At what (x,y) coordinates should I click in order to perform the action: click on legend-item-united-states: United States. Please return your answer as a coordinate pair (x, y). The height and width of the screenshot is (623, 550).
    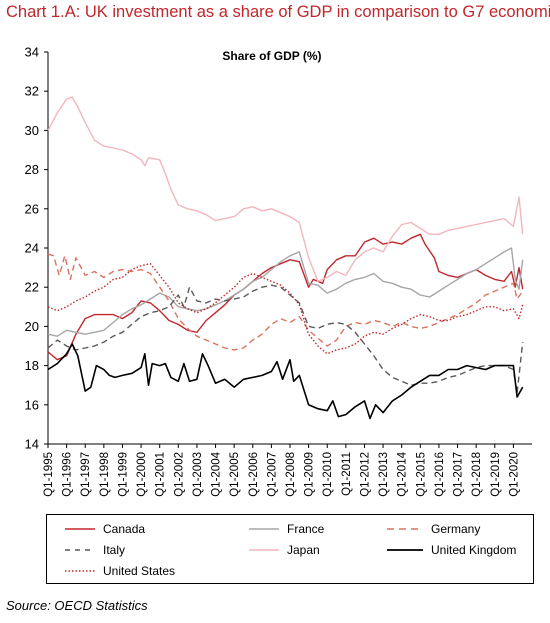
    Looking at the image, I should click on (120, 571).